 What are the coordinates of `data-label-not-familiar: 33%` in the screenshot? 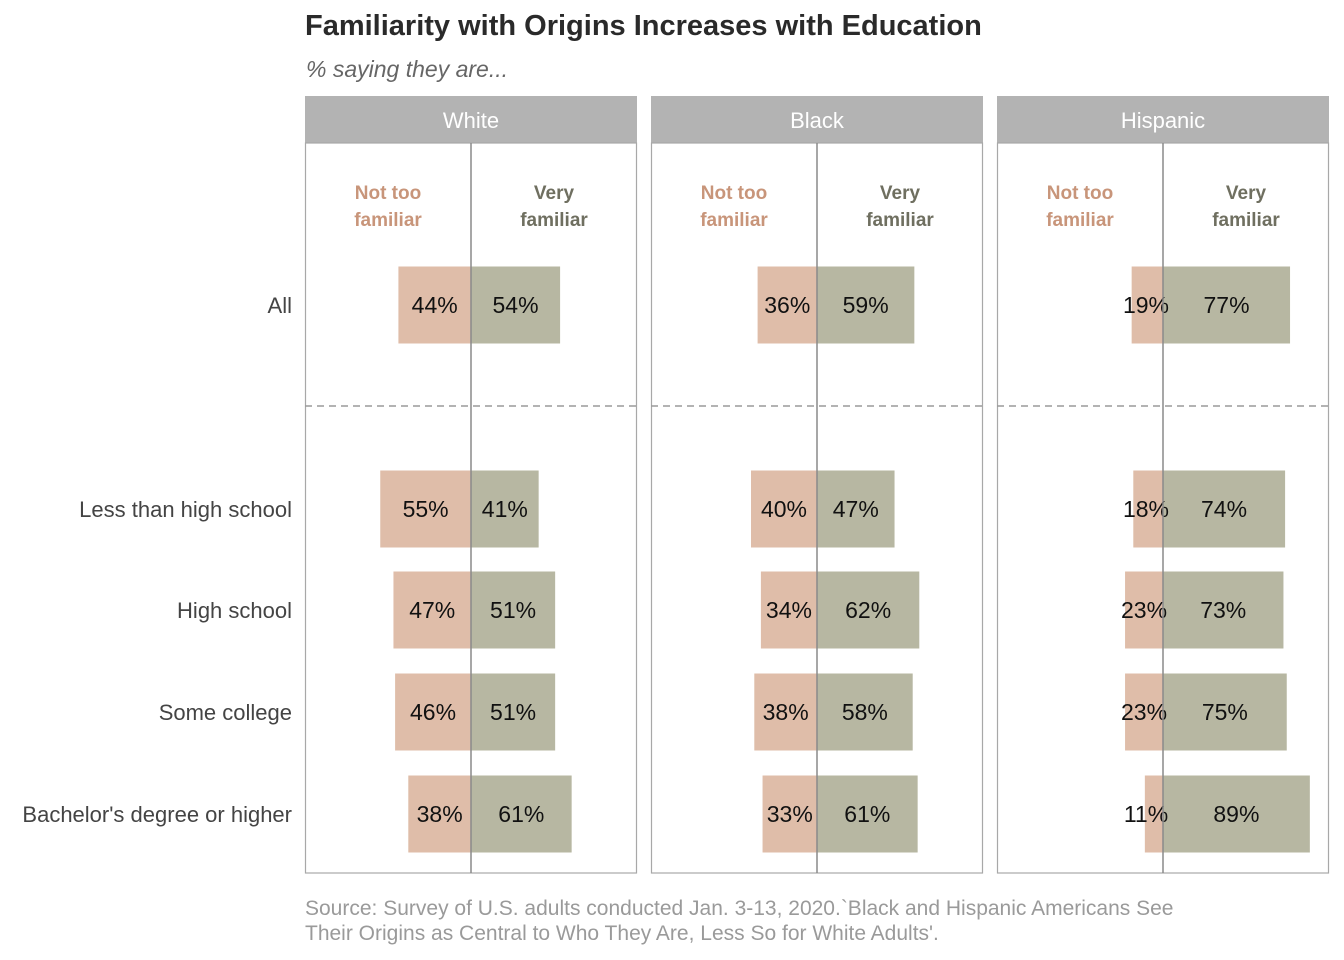 It's located at (790, 814).